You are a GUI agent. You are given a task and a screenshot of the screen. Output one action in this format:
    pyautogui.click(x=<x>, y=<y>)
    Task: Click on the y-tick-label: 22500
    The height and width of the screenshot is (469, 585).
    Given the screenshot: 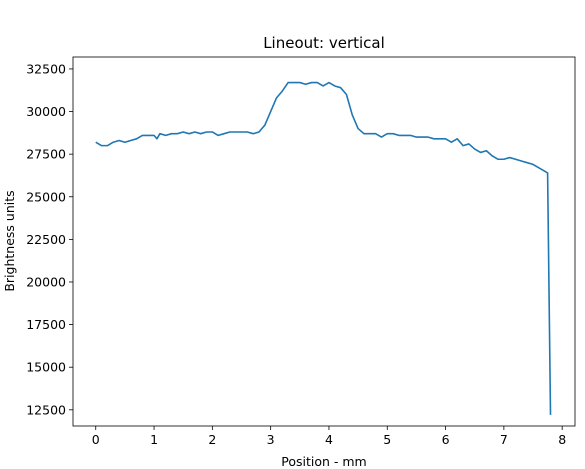 What is the action you would take?
    pyautogui.click(x=46, y=239)
    